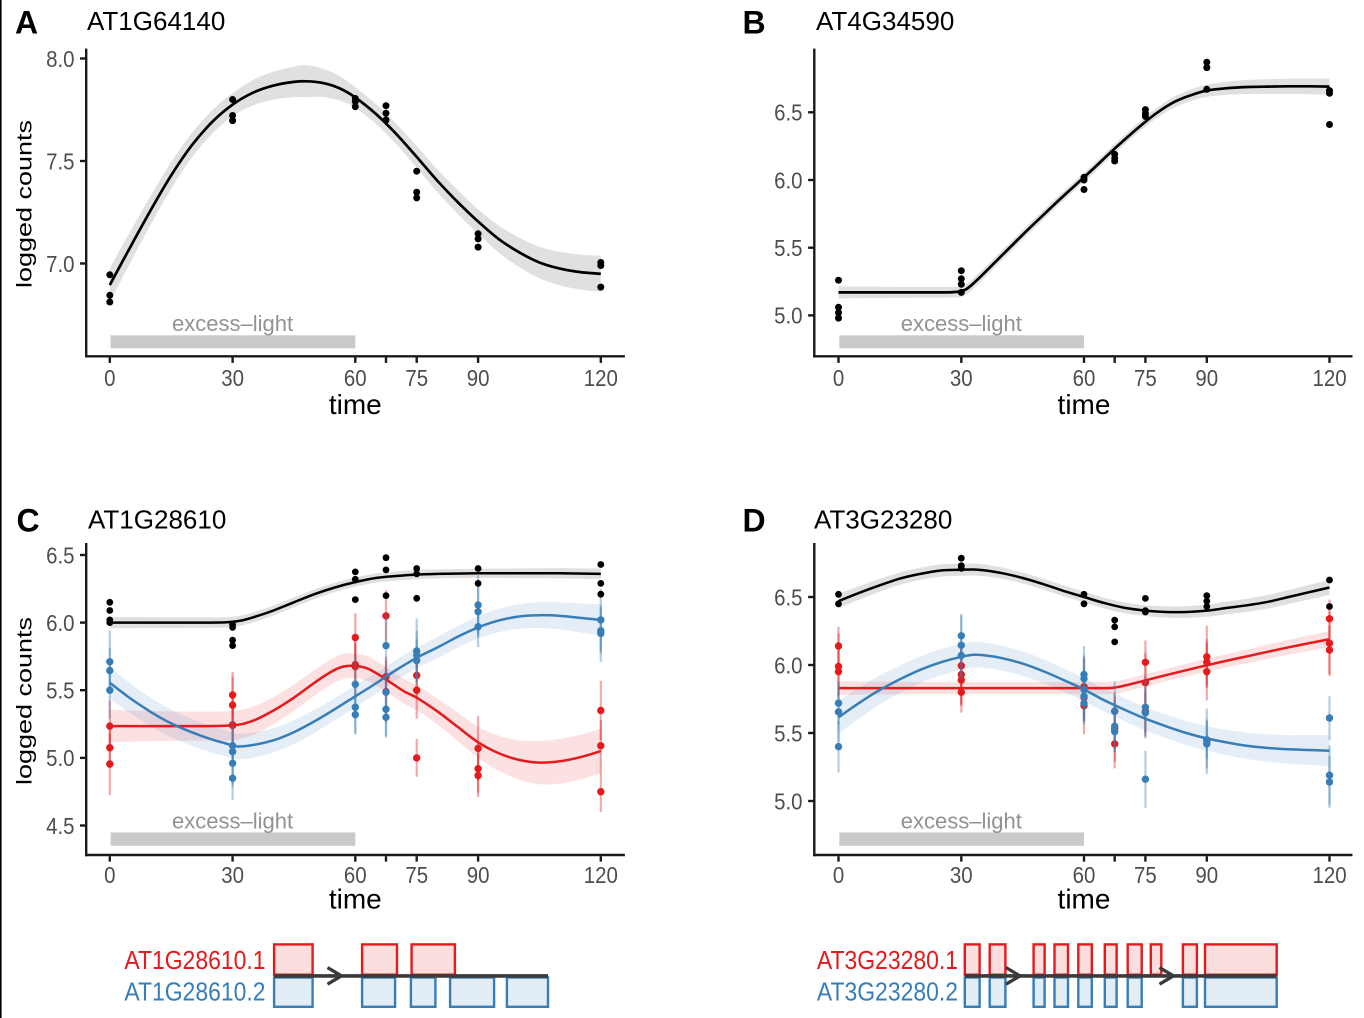 The width and height of the screenshot is (1364, 1018). What do you see at coordinates (60, 58) in the screenshot?
I see `svg-text: 8.0` at bounding box center [60, 58].